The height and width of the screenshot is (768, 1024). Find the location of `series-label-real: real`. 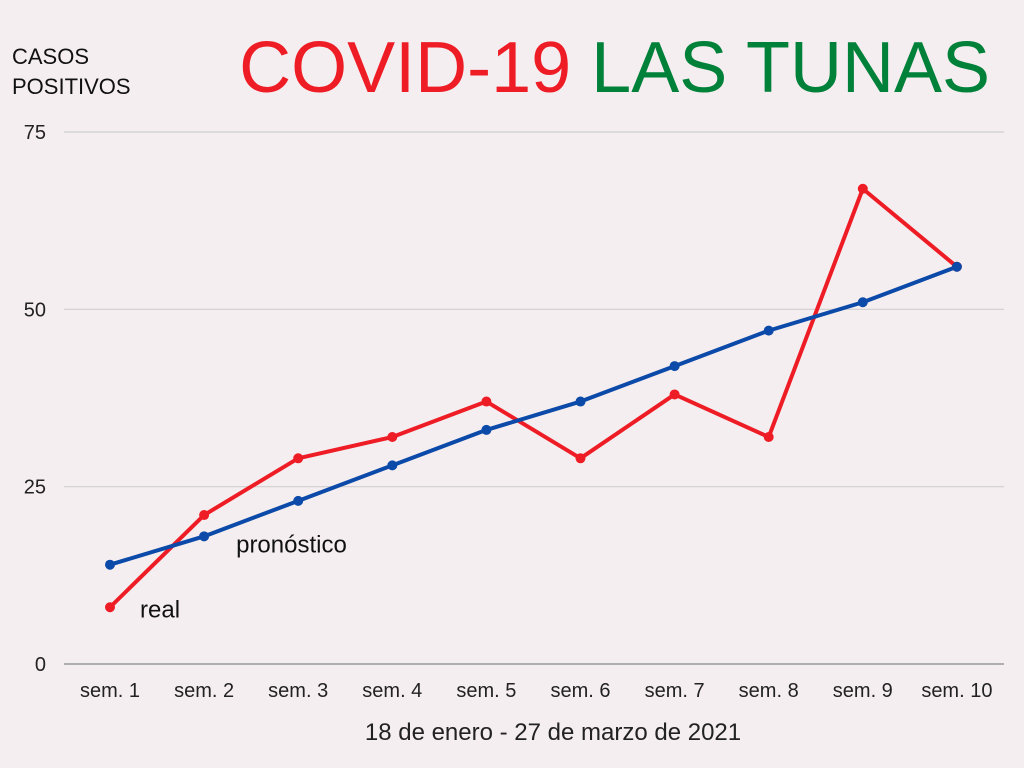

series-label-real: real is located at coordinates (160, 609).